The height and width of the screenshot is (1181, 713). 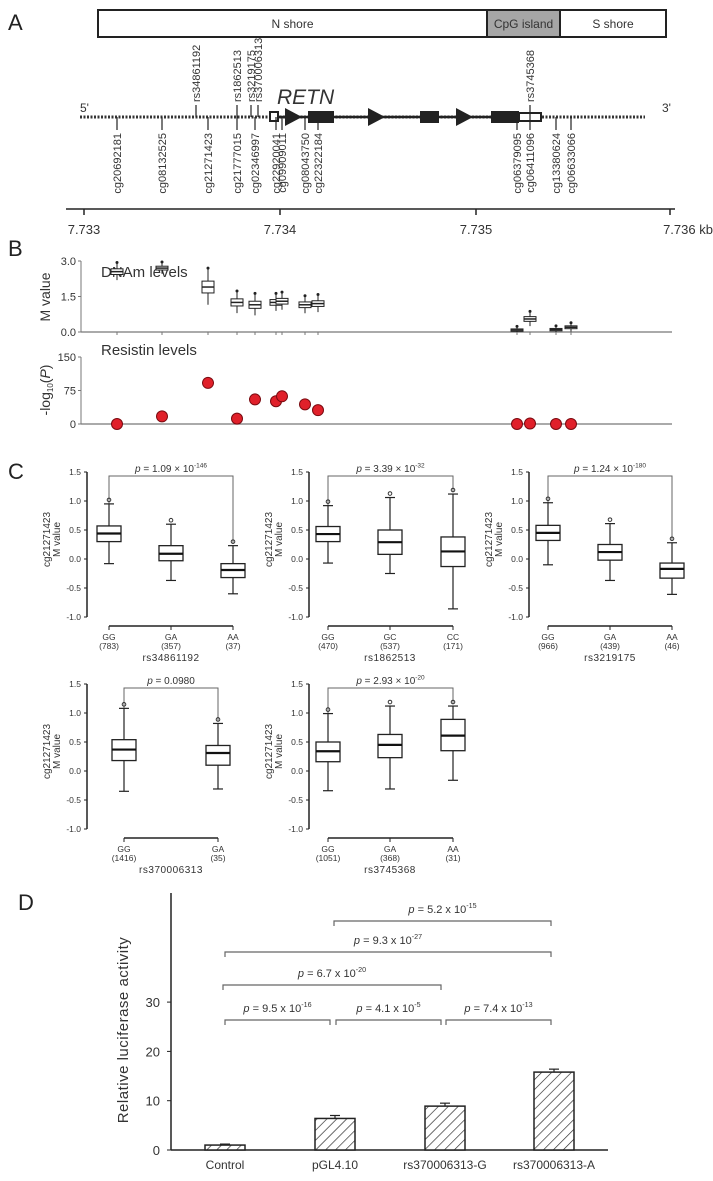 I want to click on y-tick-label: 75, so click(x=70, y=392).